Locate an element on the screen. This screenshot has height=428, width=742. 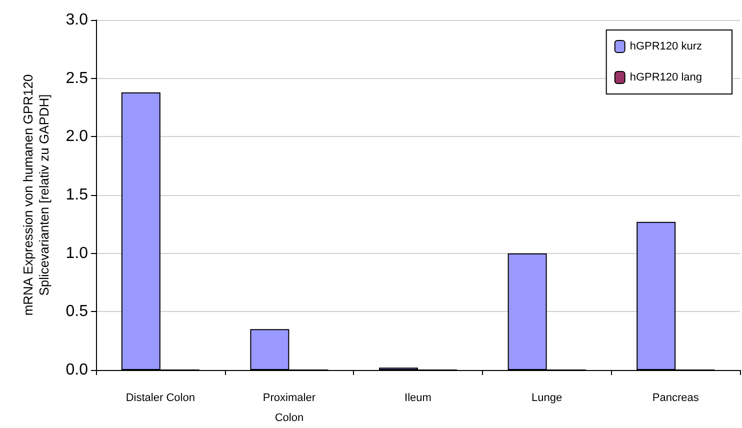
x-tick-label: Proximaler Colon is located at coordinates (289, 408).